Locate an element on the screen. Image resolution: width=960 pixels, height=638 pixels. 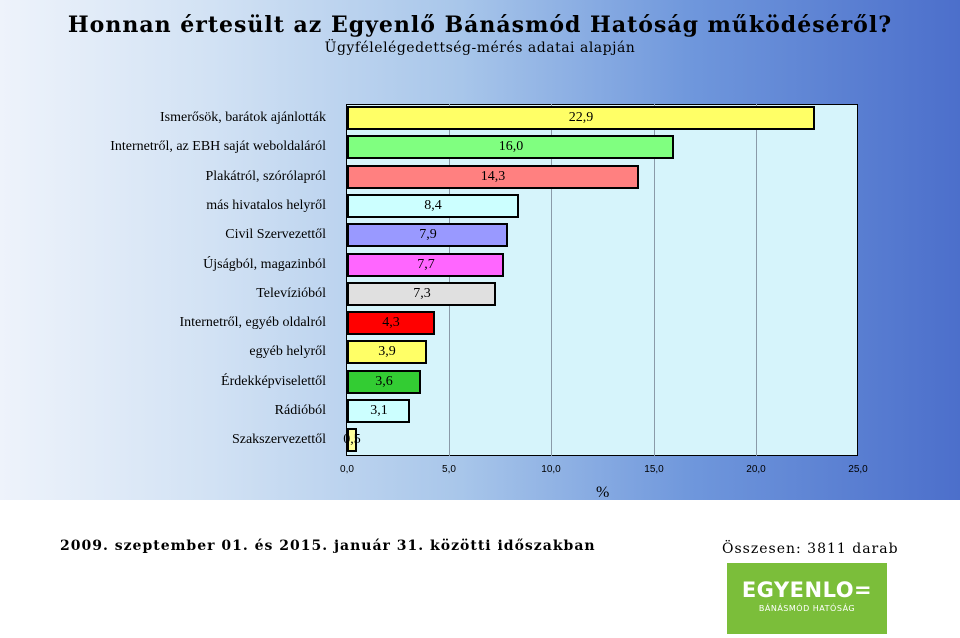
value-label: 3,6 is located at coordinates (384, 381).